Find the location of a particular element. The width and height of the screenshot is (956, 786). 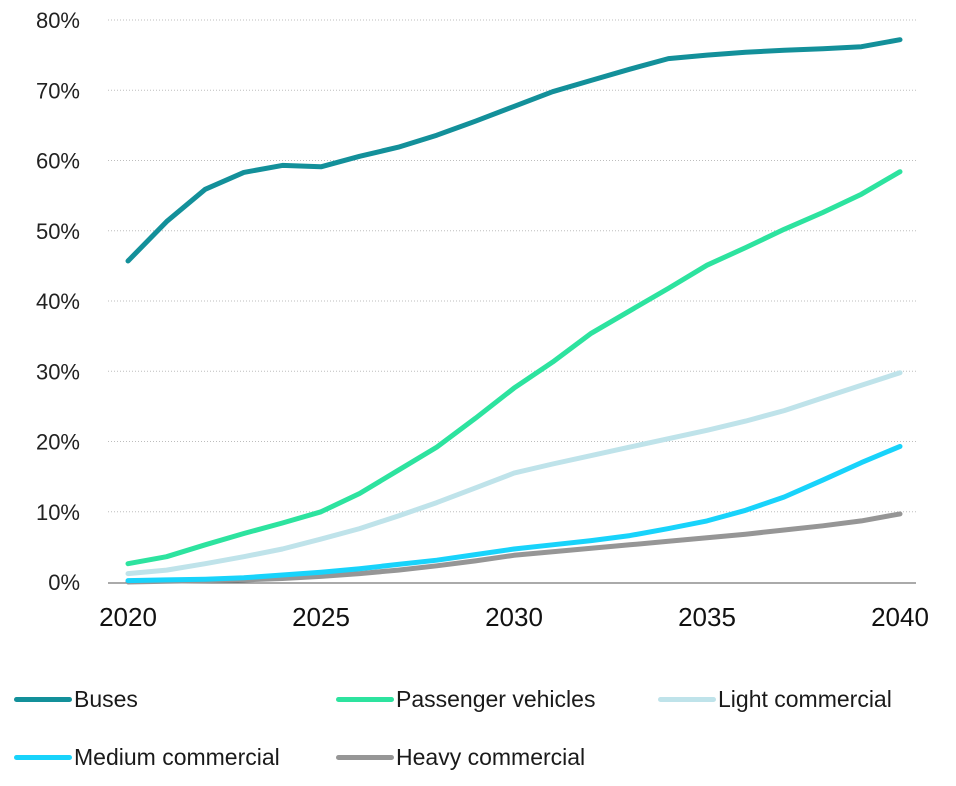

y-tick-label: 40% is located at coordinates (58, 301).